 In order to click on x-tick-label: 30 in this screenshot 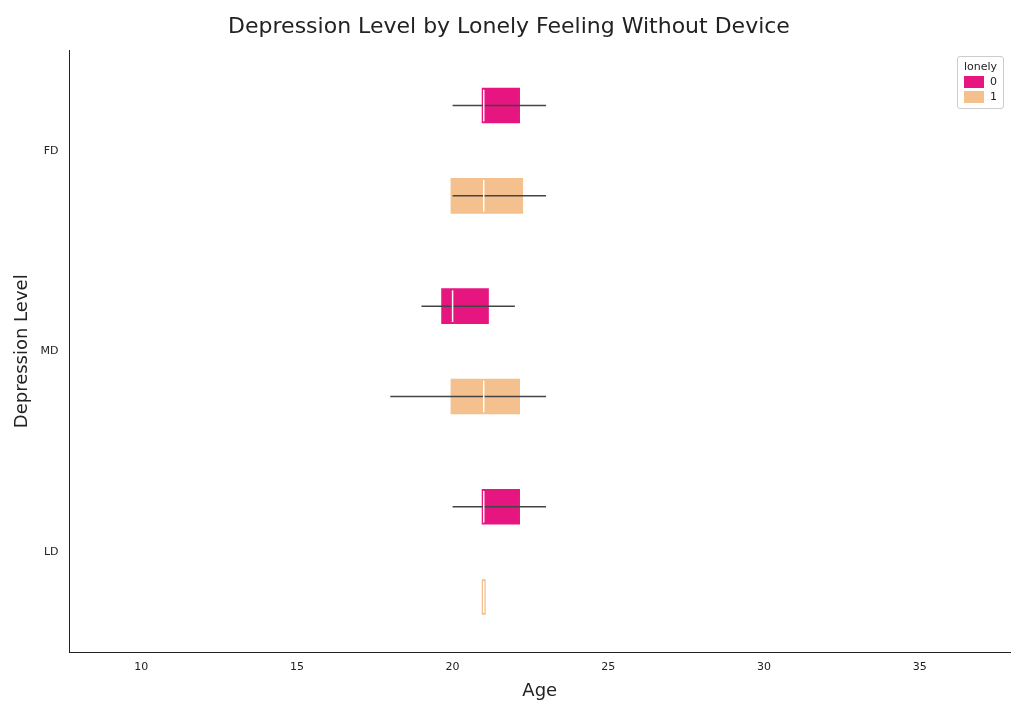, I will do `click(763, 666)`.